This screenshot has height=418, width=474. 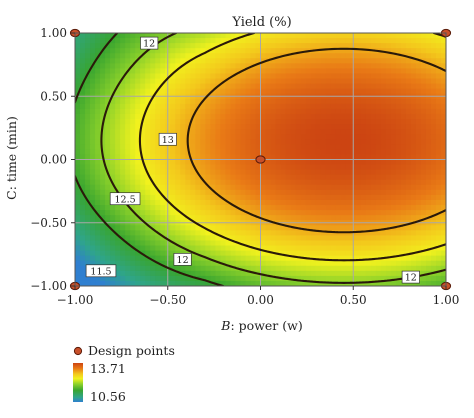 What do you see at coordinates (108, 396) in the screenshot?
I see `legend-min-label: 10.56` at bounding box center [108, 396].